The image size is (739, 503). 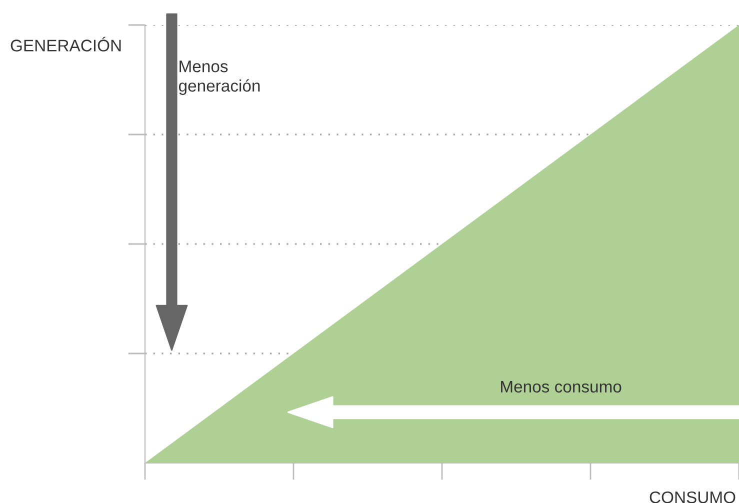 What do you see at coordinates (65, 44) in the screenshot?
I see `y-axis-title: GENERACIÓN` at bounding box center [65, 44].